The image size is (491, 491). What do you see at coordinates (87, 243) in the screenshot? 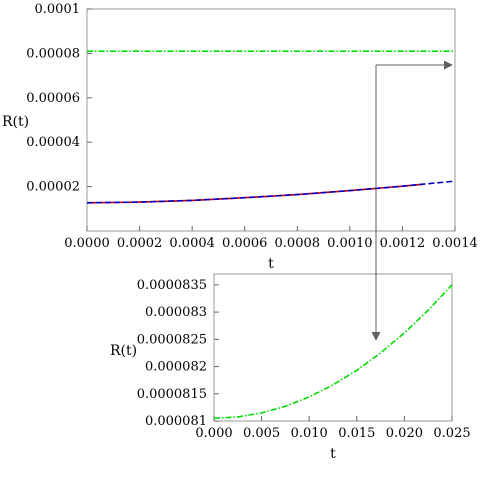
I see `x-tick-label: 0.0000` at bounding box center [87, 243].